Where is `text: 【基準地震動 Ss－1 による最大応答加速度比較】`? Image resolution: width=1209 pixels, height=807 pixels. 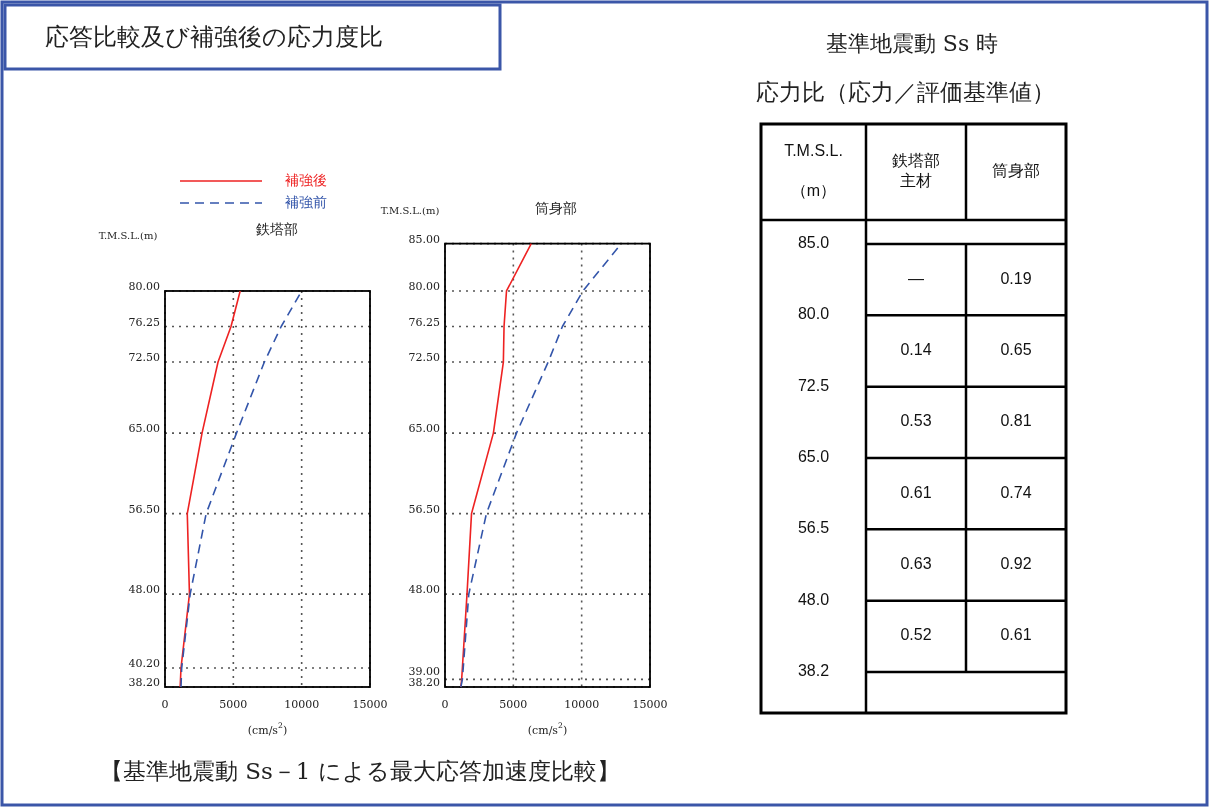
text: 【基準地震動 Ss－1 による最大応答加速度比較】 is located at coordinates (360, 771).